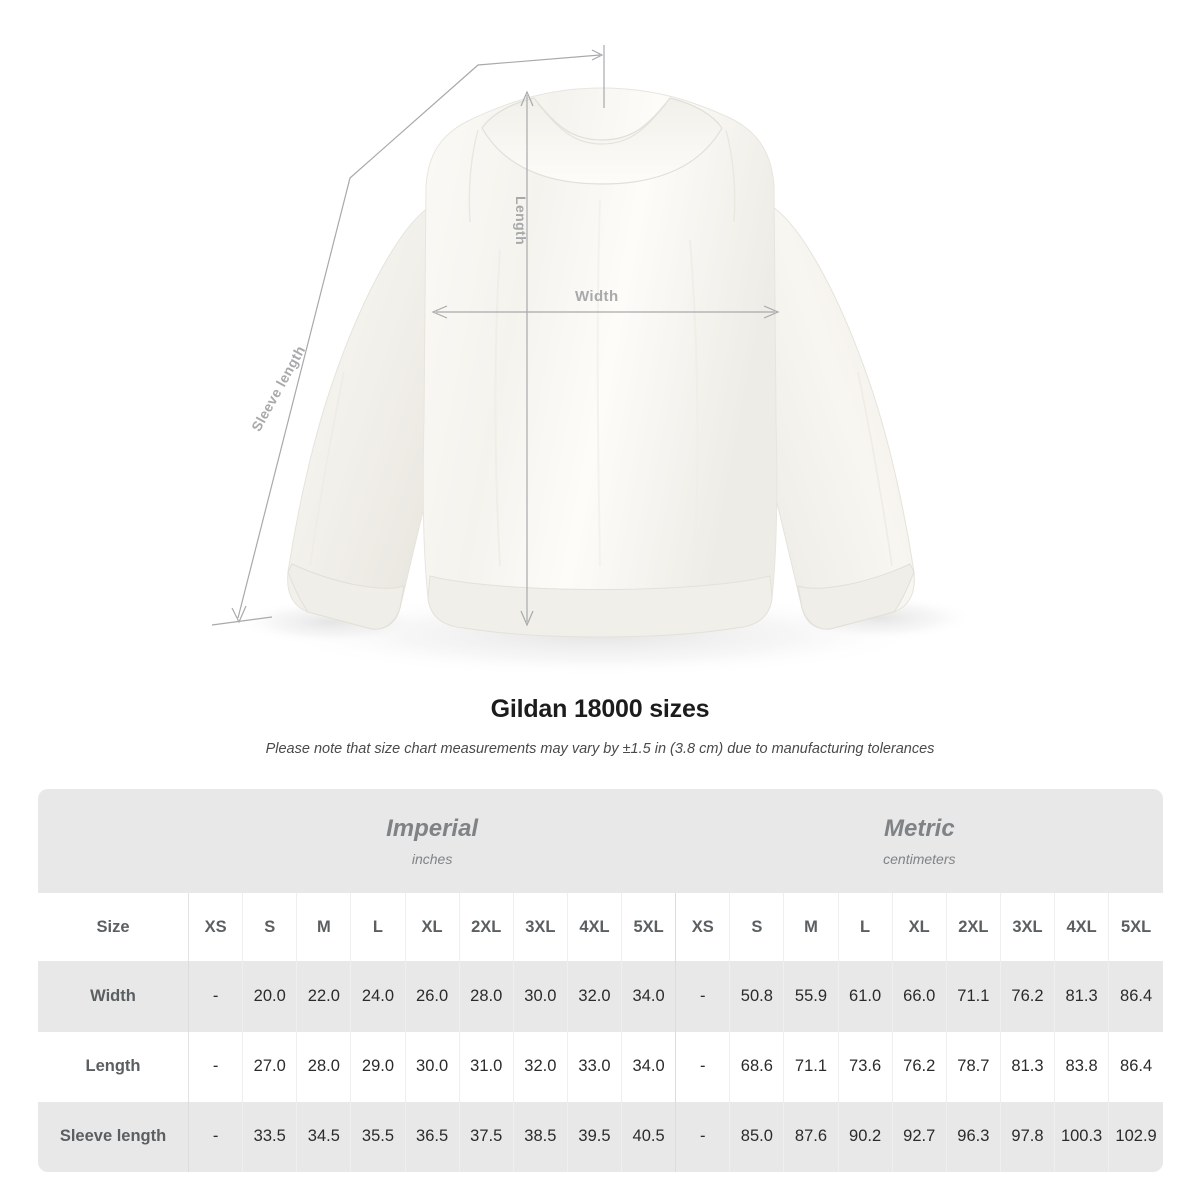  I want to click on size-header-imp-5xl: 5XL, so click(649, 927).